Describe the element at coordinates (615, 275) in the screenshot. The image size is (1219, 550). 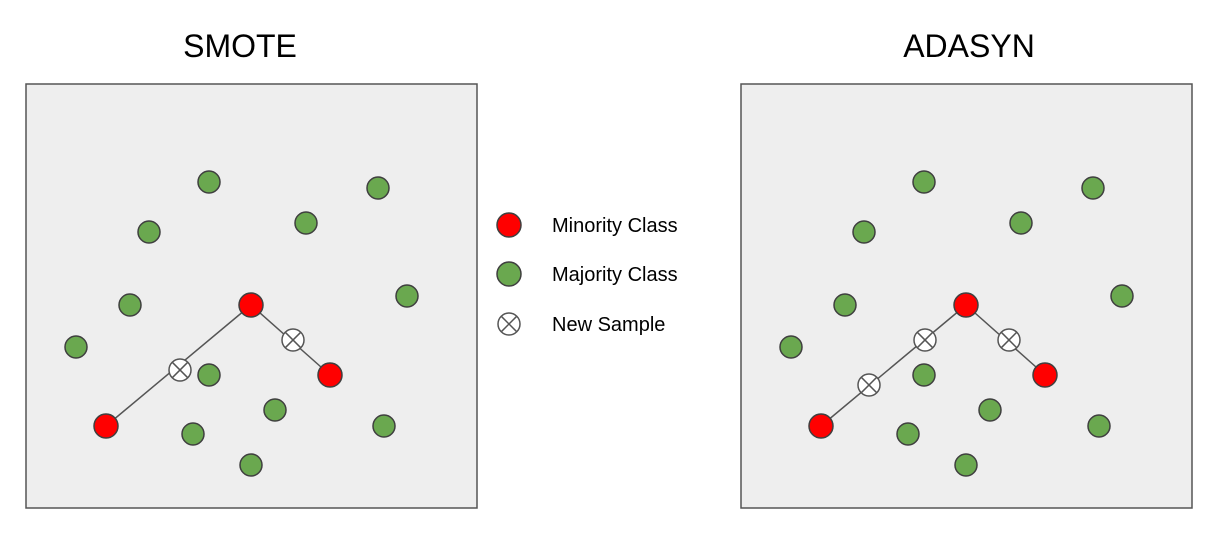
I see `legend-label-majority: Majority Class` at that location.